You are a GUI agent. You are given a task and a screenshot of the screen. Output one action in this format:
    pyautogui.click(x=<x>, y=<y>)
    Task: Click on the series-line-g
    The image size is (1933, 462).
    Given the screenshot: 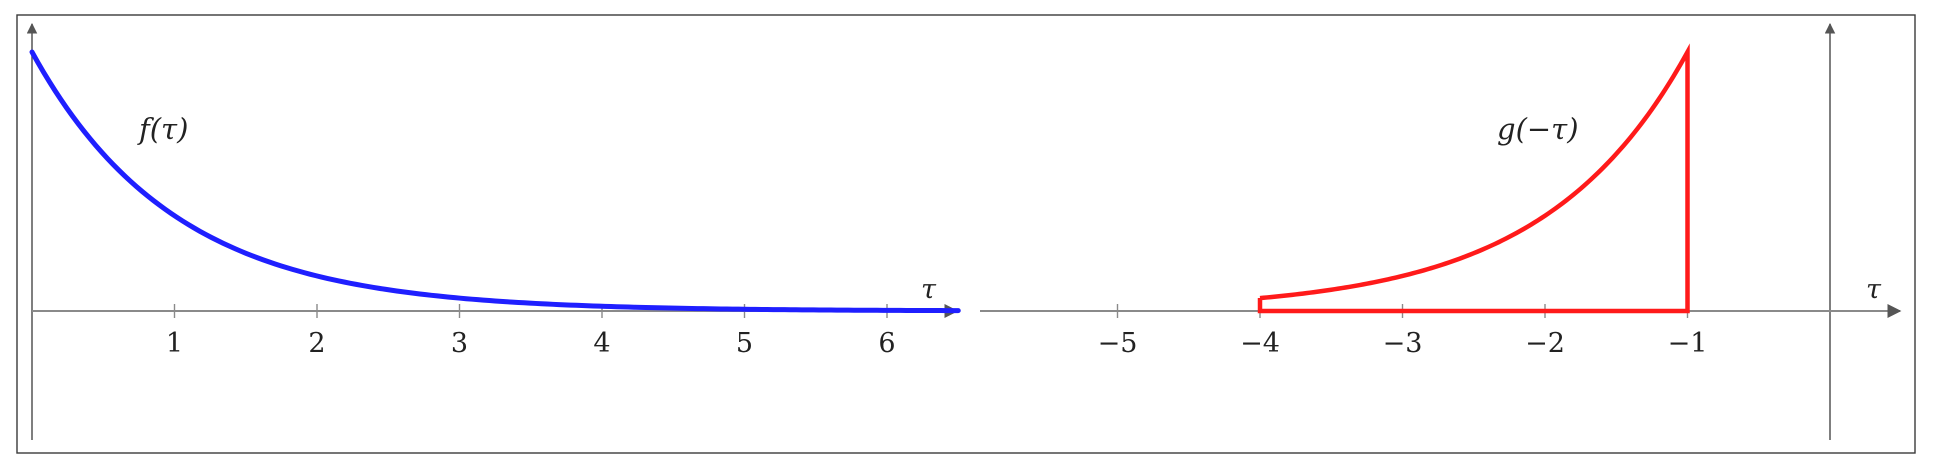 What is the action you would take?
    pyautogui.click(x=1473, y=178)
    